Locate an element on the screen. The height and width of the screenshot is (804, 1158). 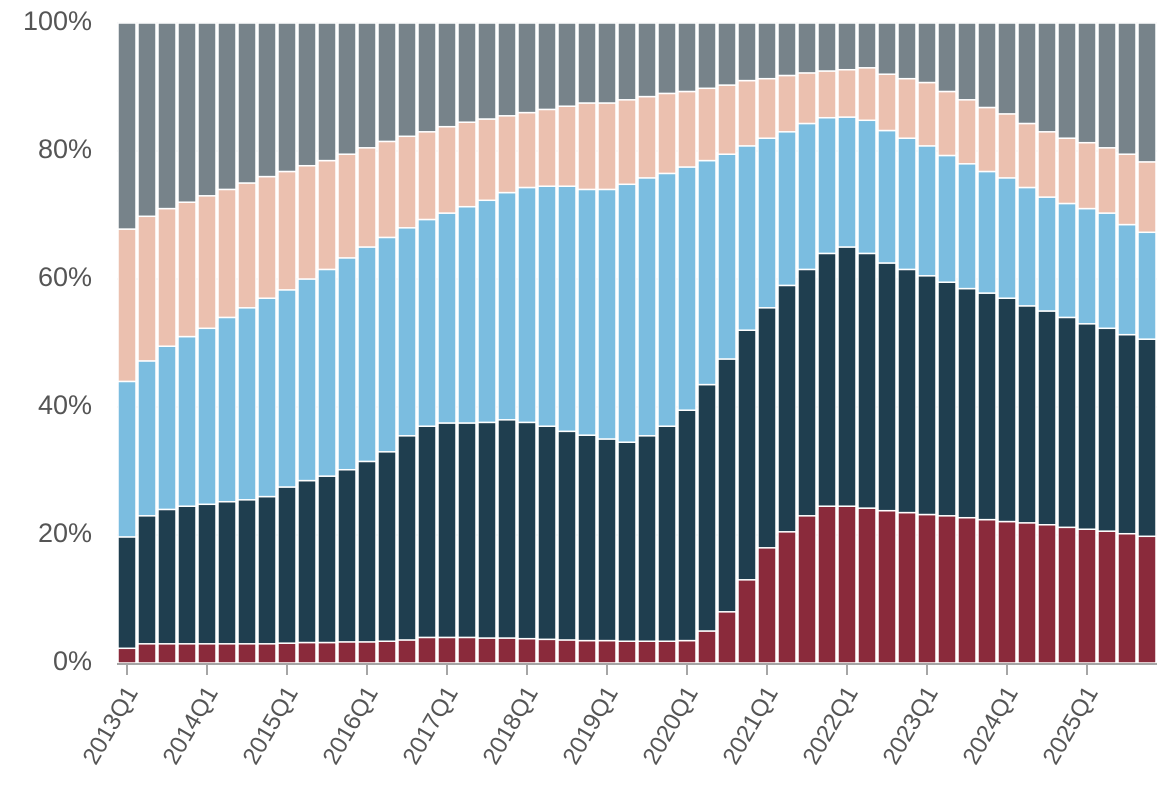
x-tick-label: 2023Q1 is located at coordinates (911, 725).